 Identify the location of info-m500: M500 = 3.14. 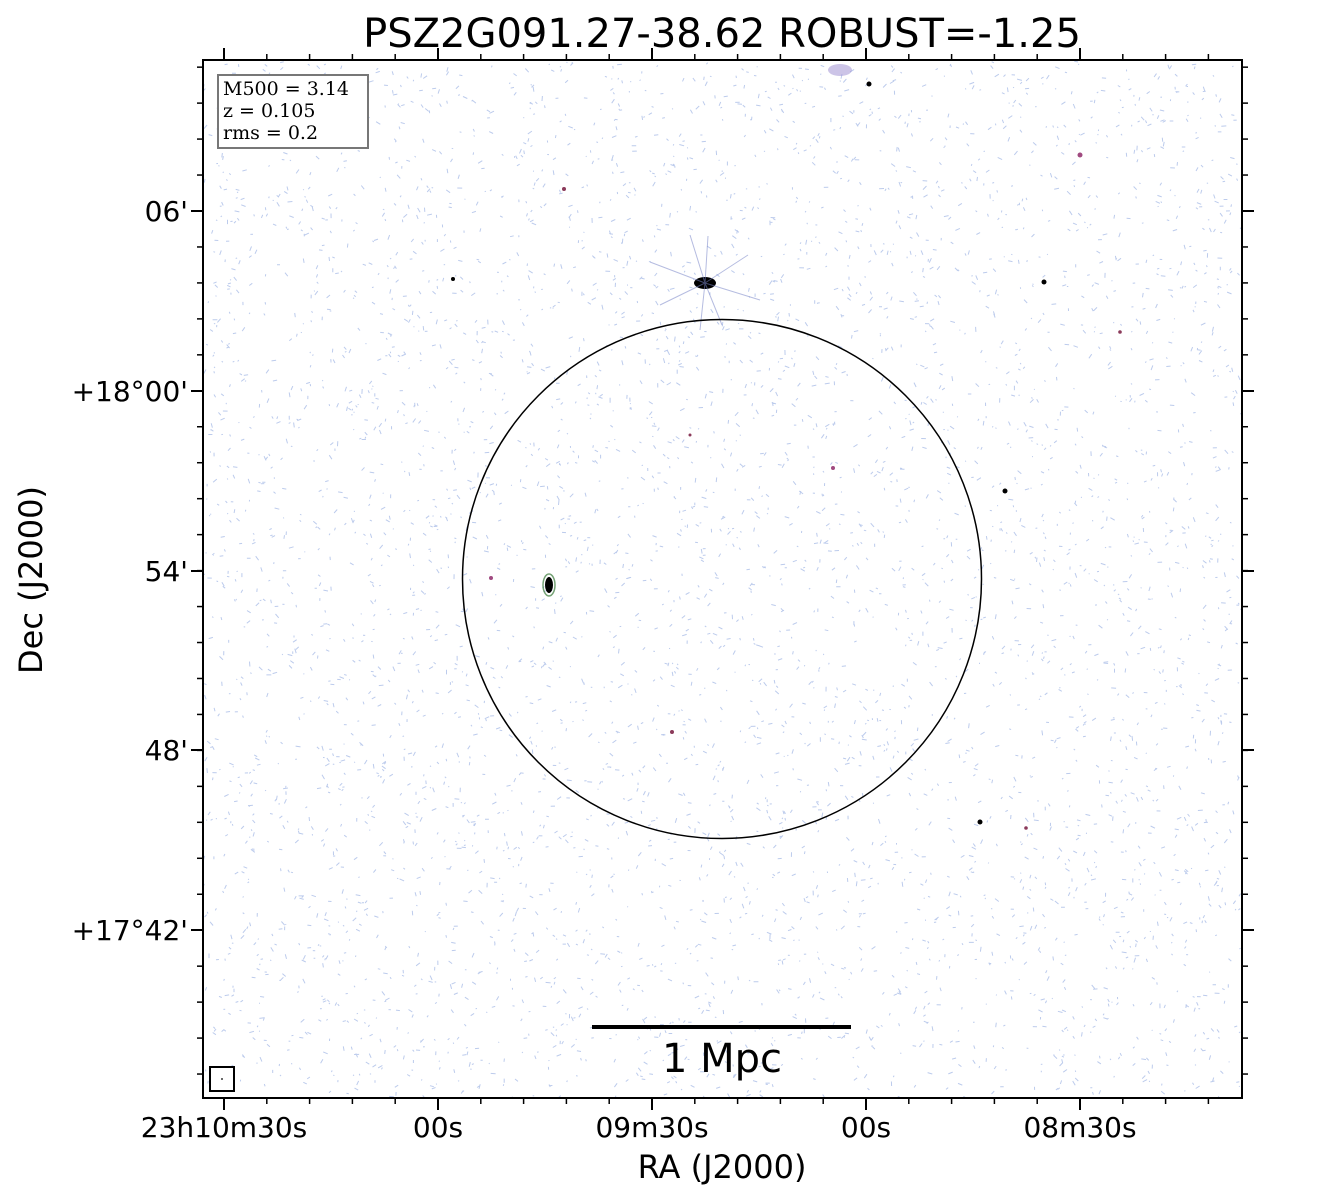
(286, 89).